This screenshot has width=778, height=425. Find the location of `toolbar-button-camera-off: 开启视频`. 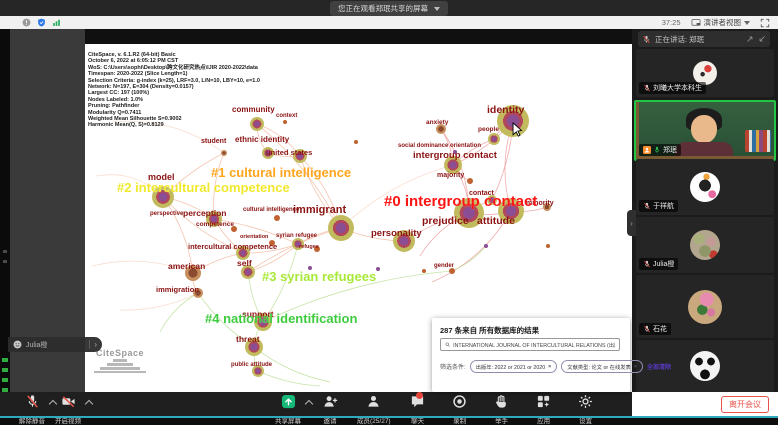

toolbar-button-camera-off: 开启视频 is located at coordinates (72, 409).